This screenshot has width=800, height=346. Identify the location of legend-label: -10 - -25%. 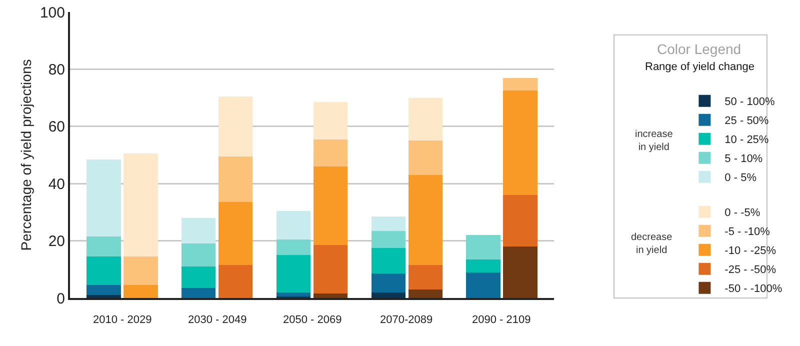
(750, 251).